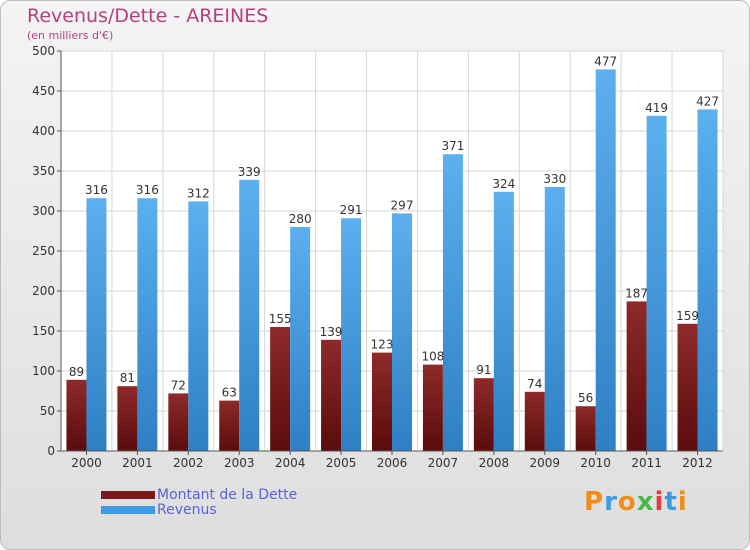 Image resolution: width=750 pixels, height=550 pixels. I want to click on logo-letter: x, so click(645, 502).